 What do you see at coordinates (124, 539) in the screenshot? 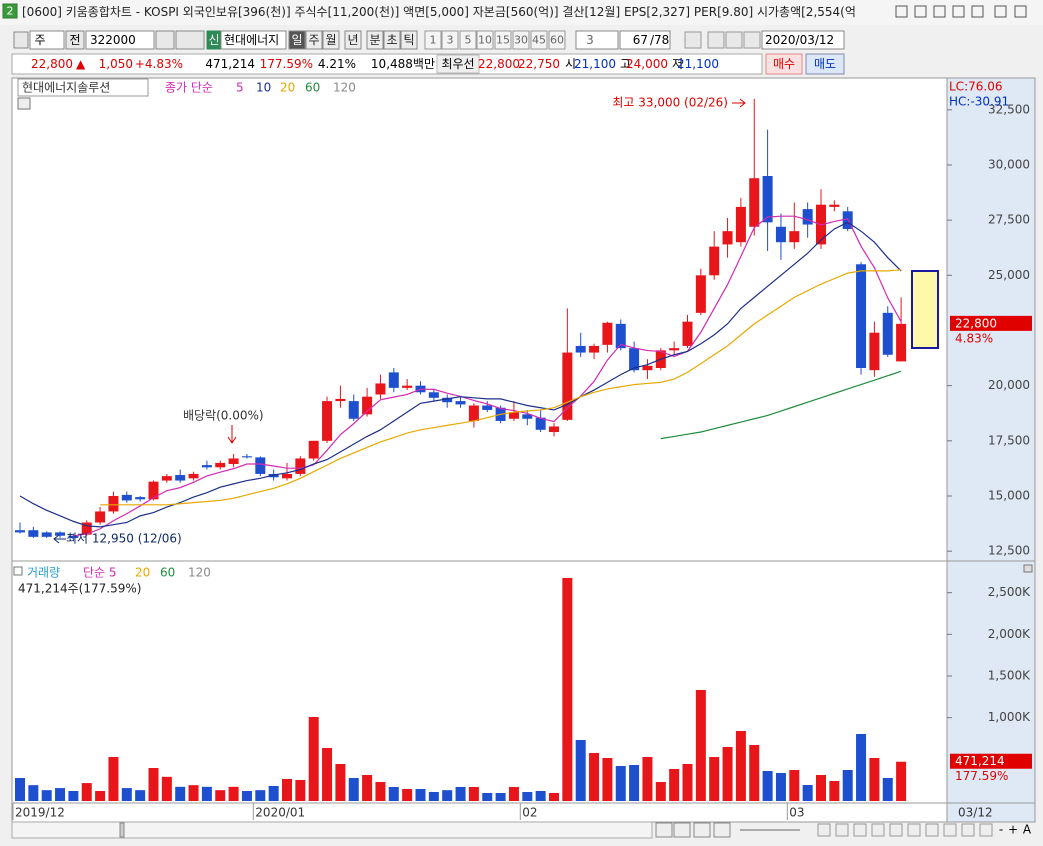
I see `low-annotation: 최저 12,950 (12/06)` at bounding box center [124, 539].